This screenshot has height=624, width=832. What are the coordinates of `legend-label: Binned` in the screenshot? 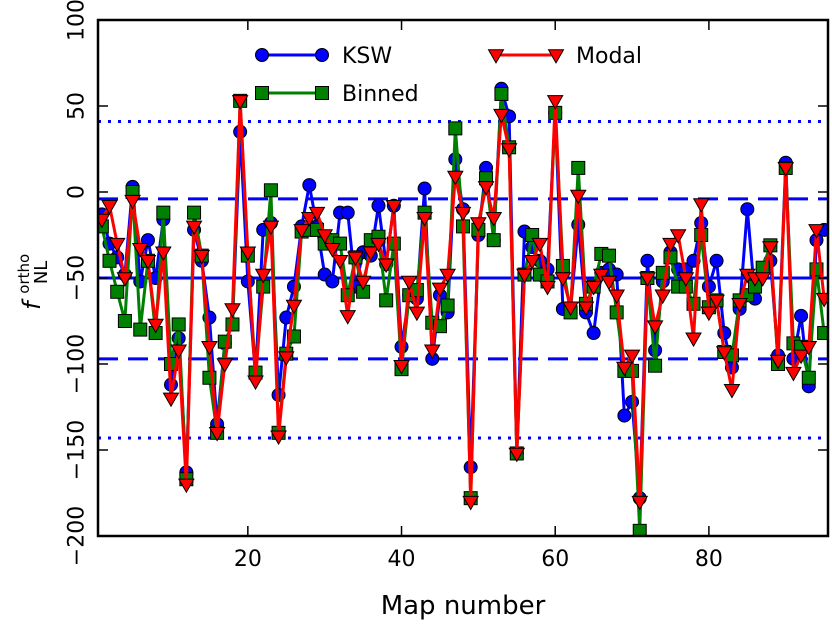 It's located at (380, 94).